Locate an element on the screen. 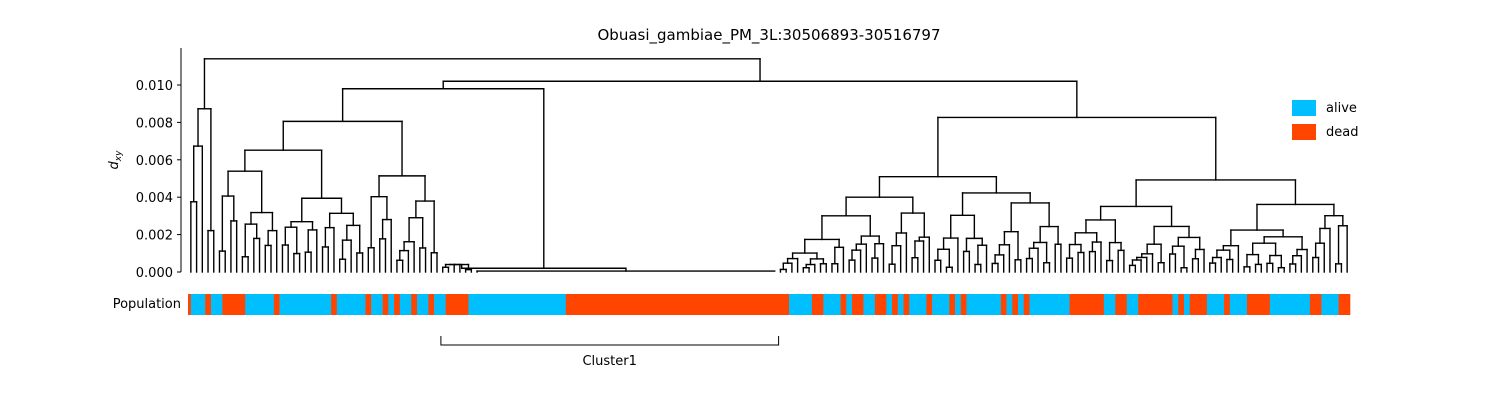 This screenshot has width=1500, height=400. cluster-annotation: Cluster1 is located at coordinates (610, 352).